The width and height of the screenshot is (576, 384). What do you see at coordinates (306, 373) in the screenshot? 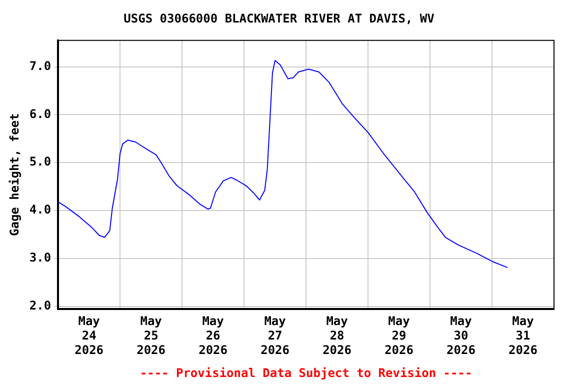
I see `text: ---- Provisional Data Subject to Revision ----` at bounding box center [306, 373].